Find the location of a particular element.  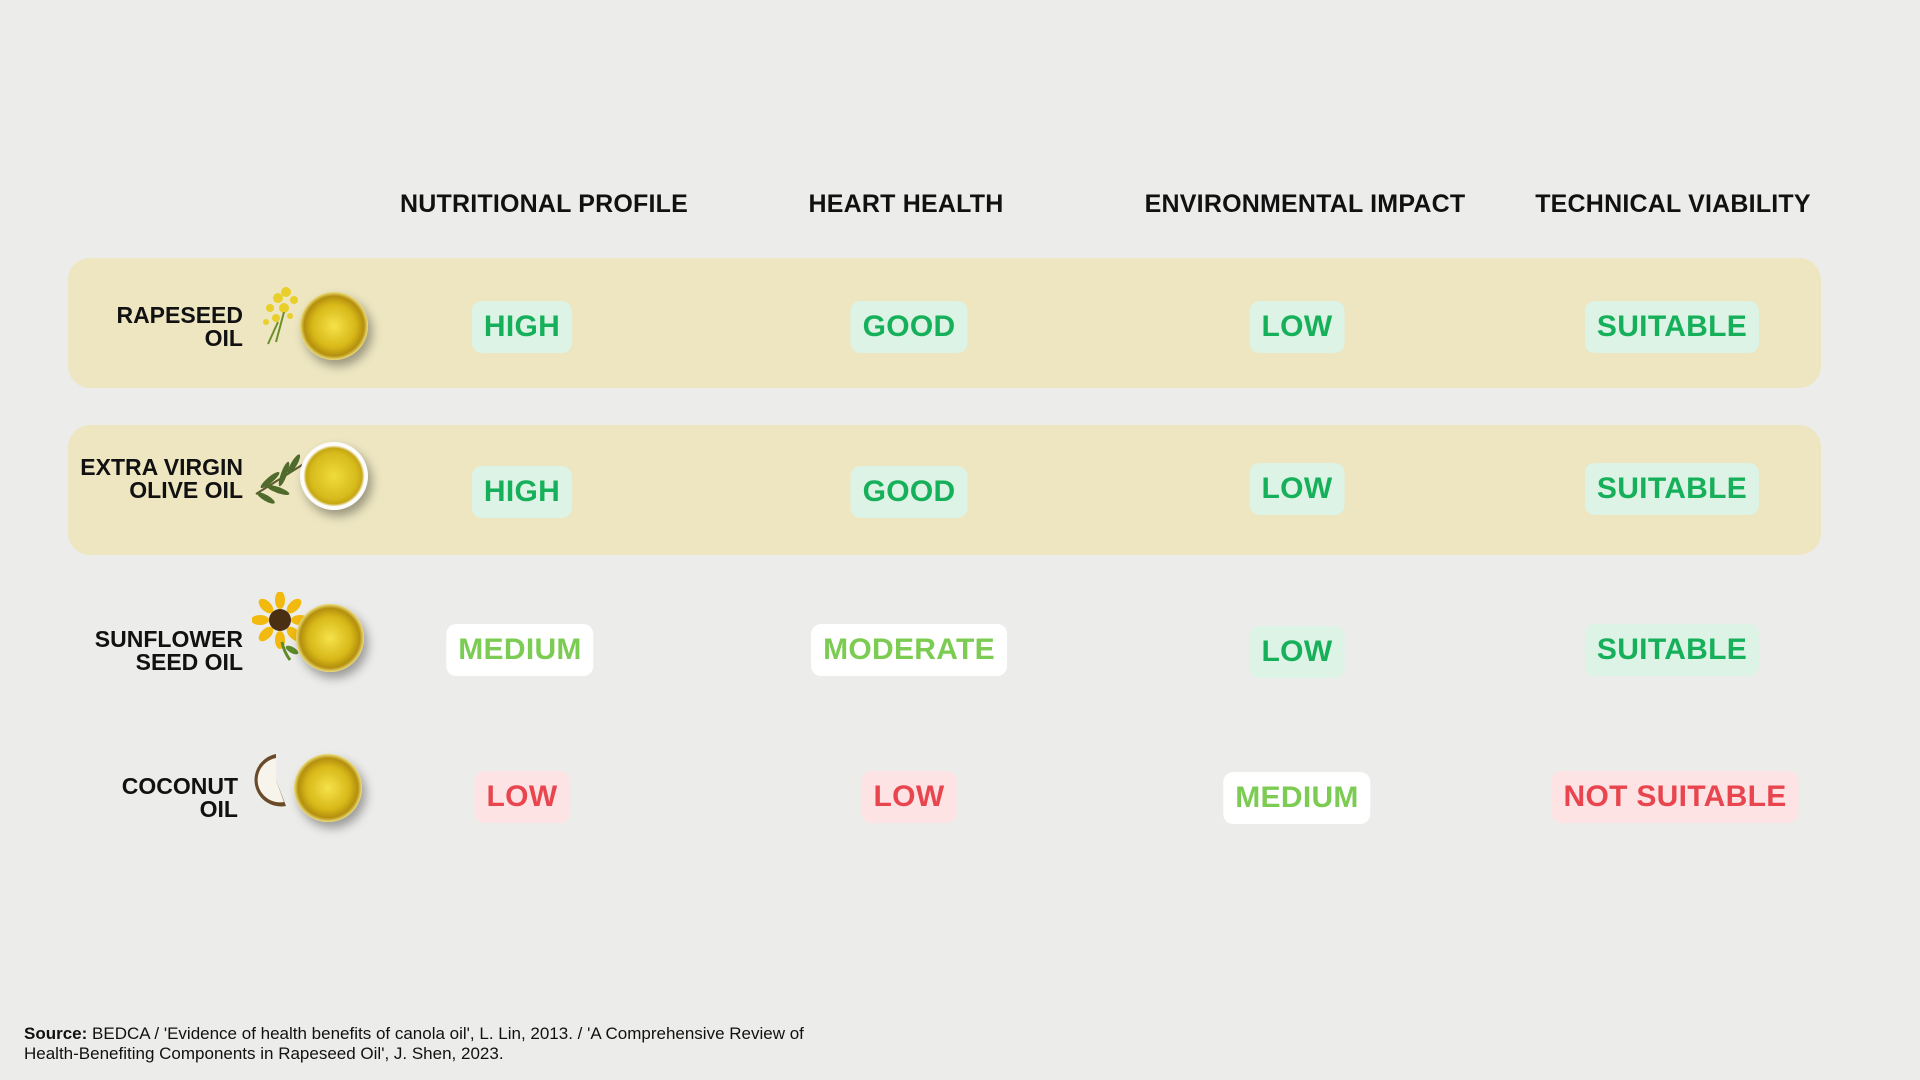

oil-name-line1: RAPESEED is located at coordinates (179, 315).